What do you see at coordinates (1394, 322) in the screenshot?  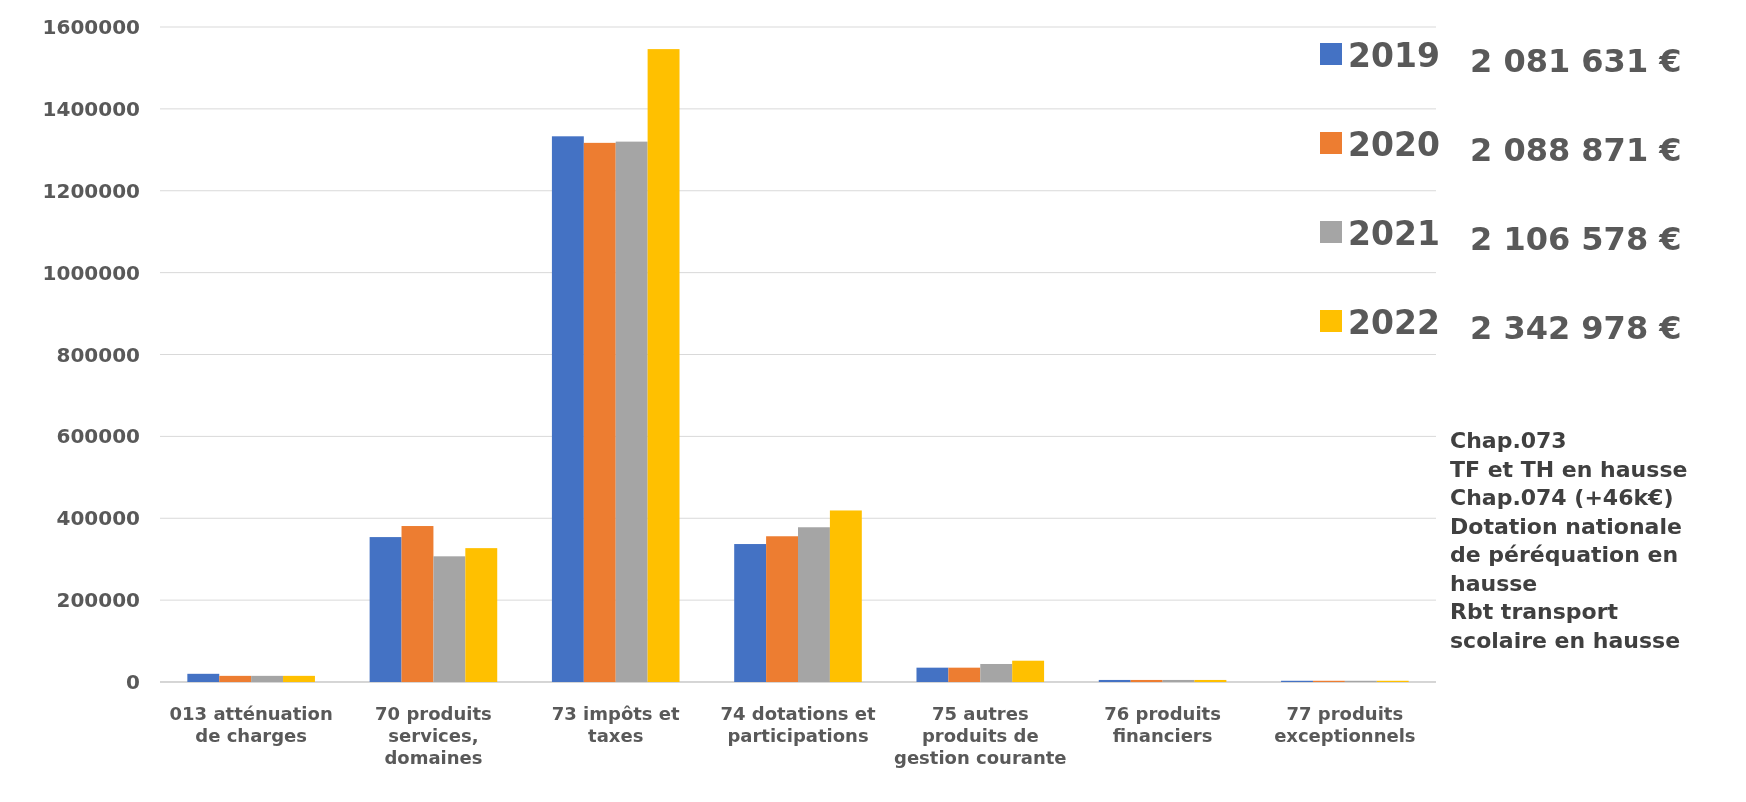 I see `legend-label: 2022` at bounding box center [1394, 322].